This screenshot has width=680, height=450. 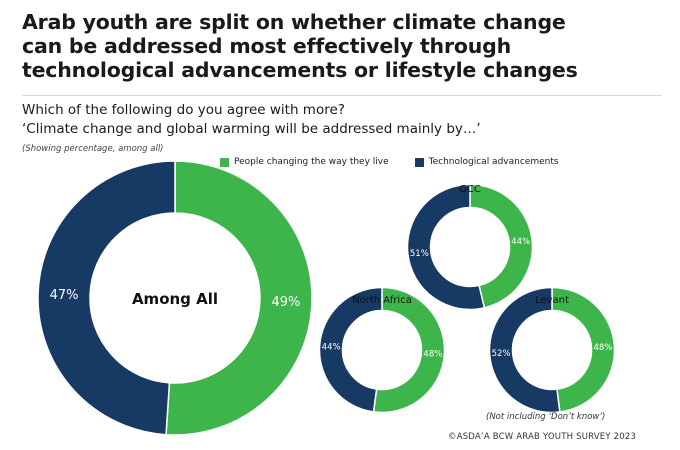 I want to click on data-label-gcc-technological-advancements: 51%, so click(x=419, y=254).